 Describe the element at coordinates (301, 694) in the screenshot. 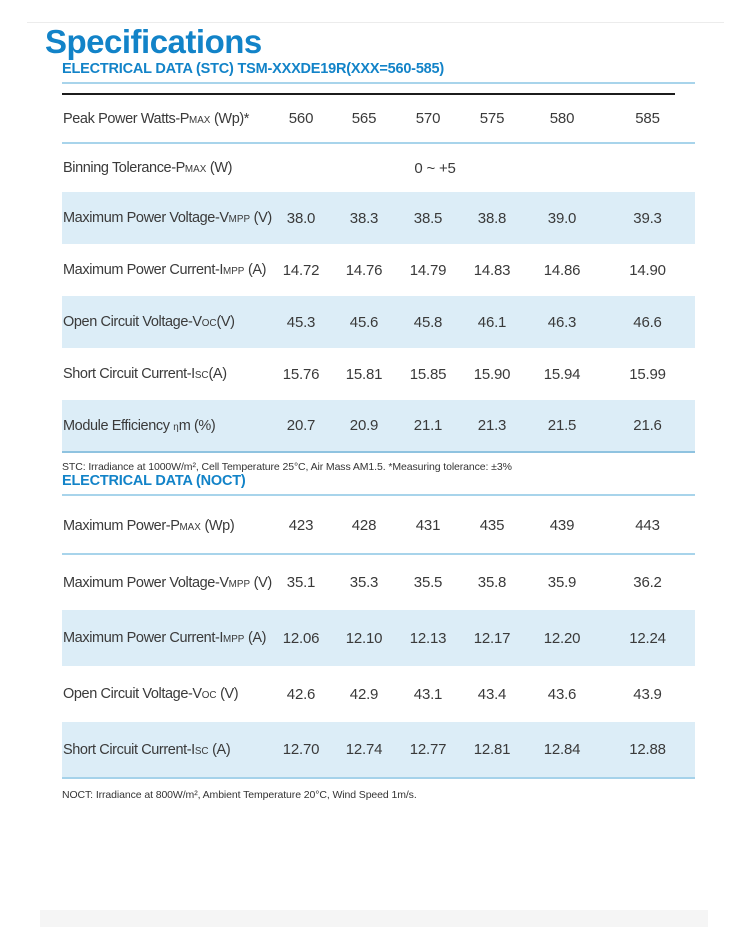

I see `cell-value: 42.6` at that location.